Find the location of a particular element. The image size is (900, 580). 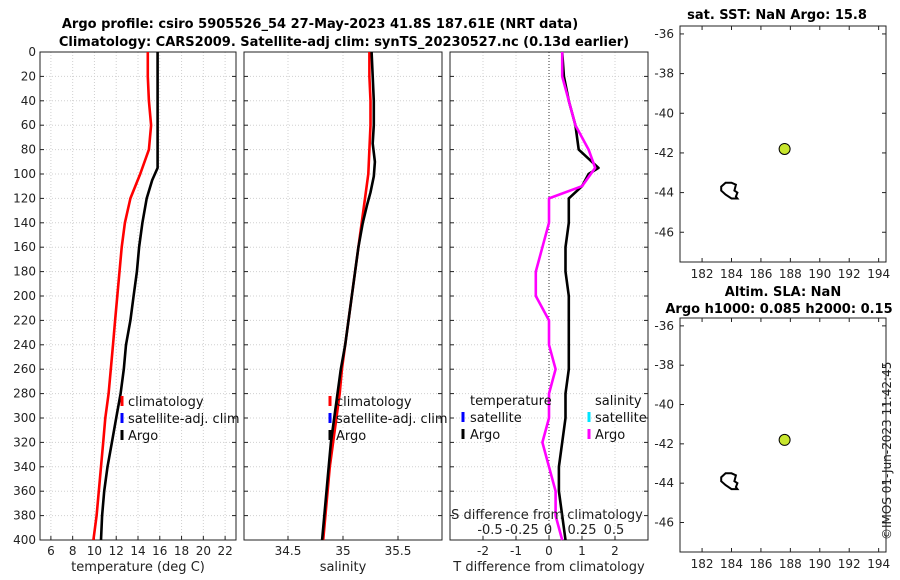

salinity-difference-tick-label: -0.25 is located at coordinates (522, 530).